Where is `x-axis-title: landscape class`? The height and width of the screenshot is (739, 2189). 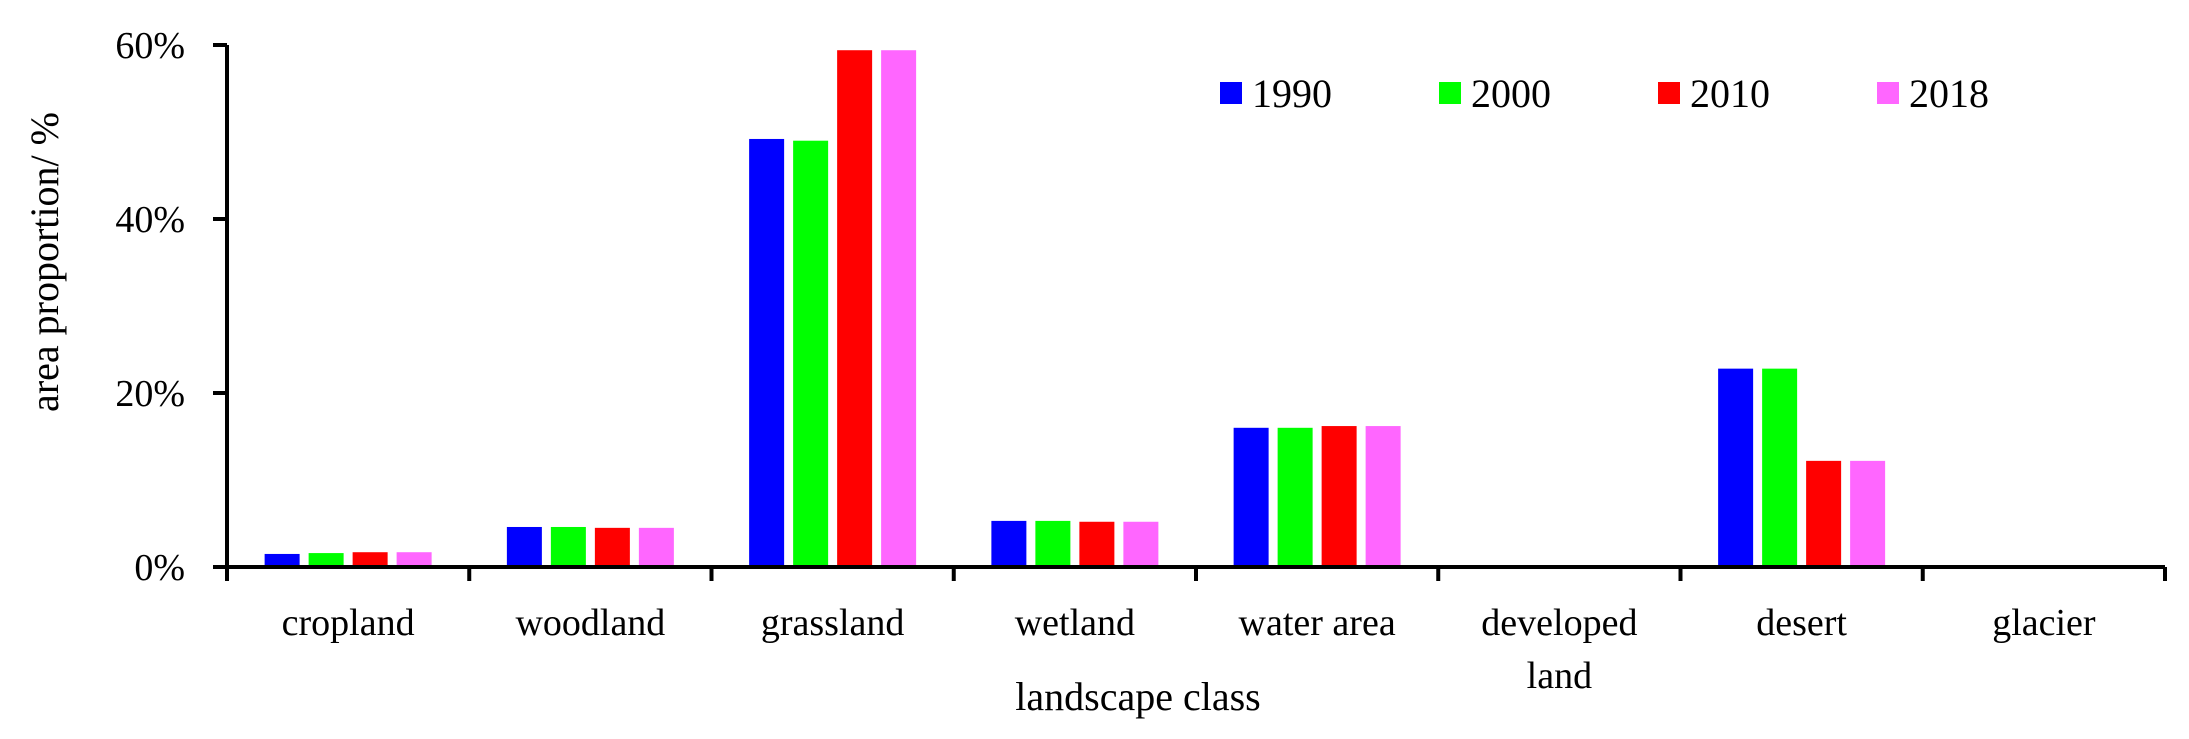
x-axis-title: landscape class is located at coordinates (1137, 696).